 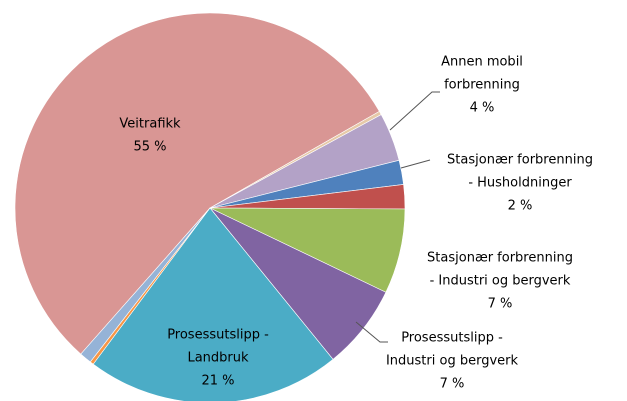 I want to click on slice-label: - Industri og bergverk, so click(x=500, y=281).